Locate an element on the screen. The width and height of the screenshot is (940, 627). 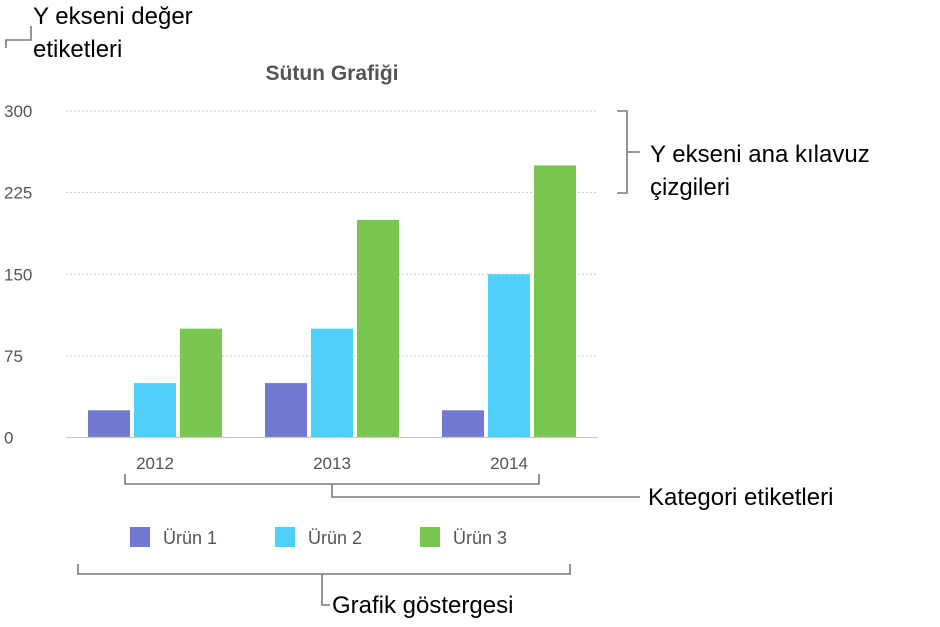
callout-y-gridlines-line1: Y ekseni ana kılavuz is located at coordinates (760, 154).